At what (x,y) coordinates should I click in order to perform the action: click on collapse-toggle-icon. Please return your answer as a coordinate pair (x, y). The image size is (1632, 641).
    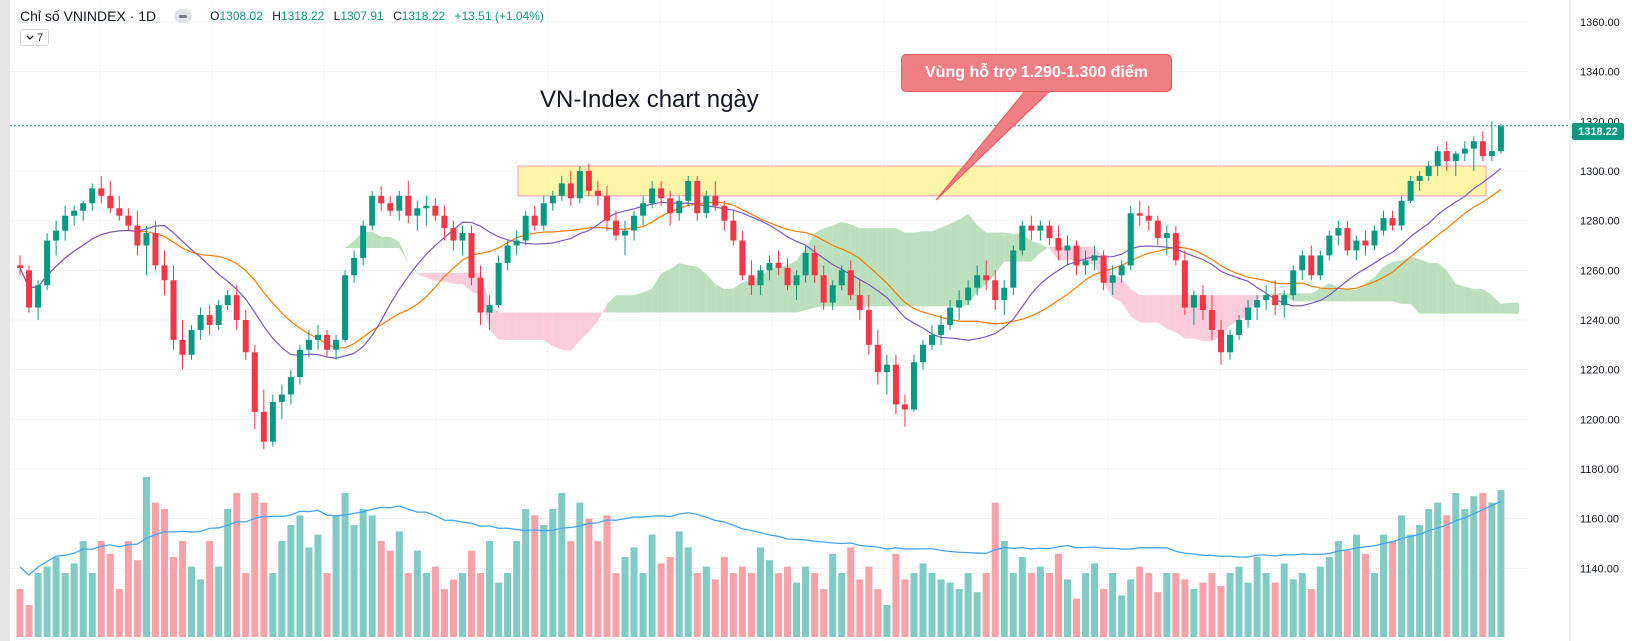
    Looking at the image, I should click on (183, 16).